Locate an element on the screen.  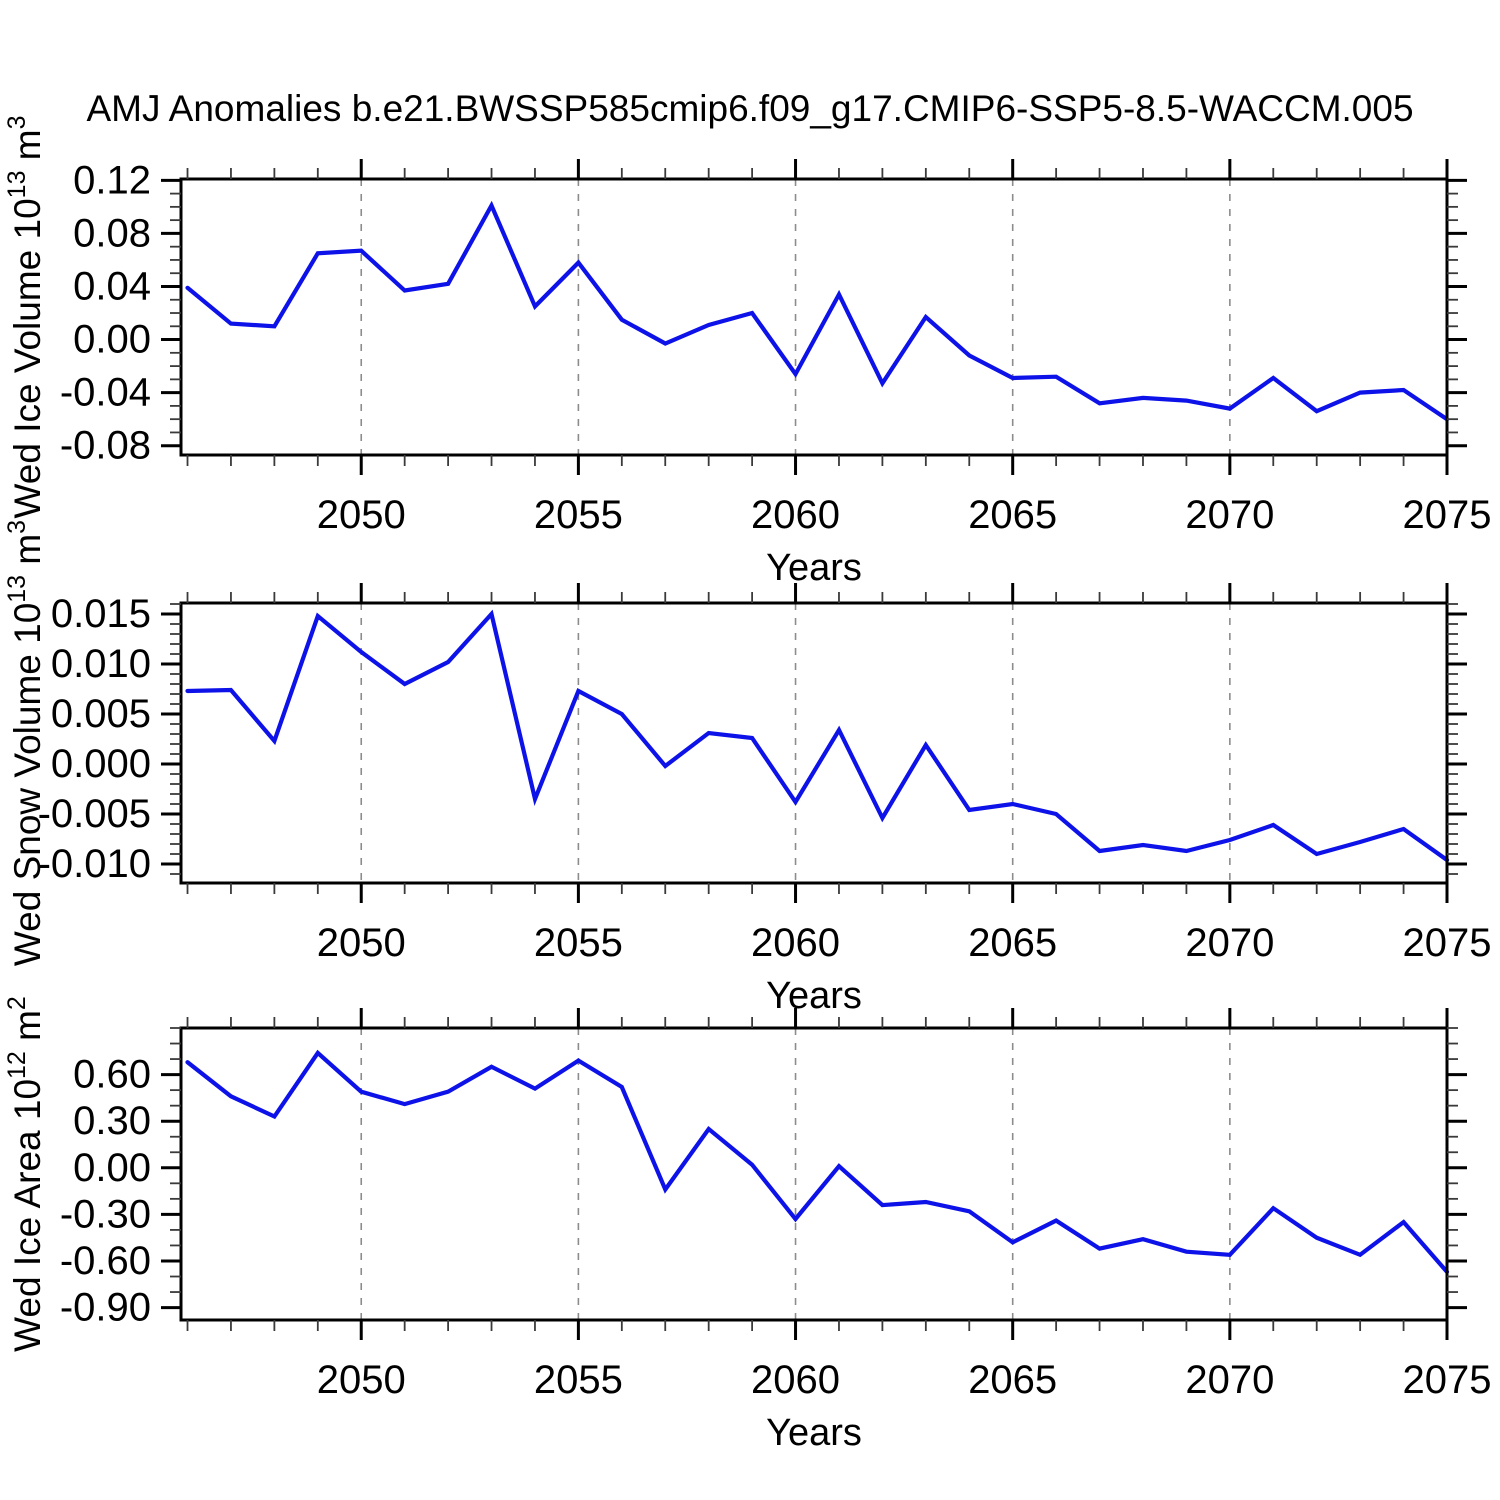
y-tick-label: -0.010 is located at coordinates (94, 864).